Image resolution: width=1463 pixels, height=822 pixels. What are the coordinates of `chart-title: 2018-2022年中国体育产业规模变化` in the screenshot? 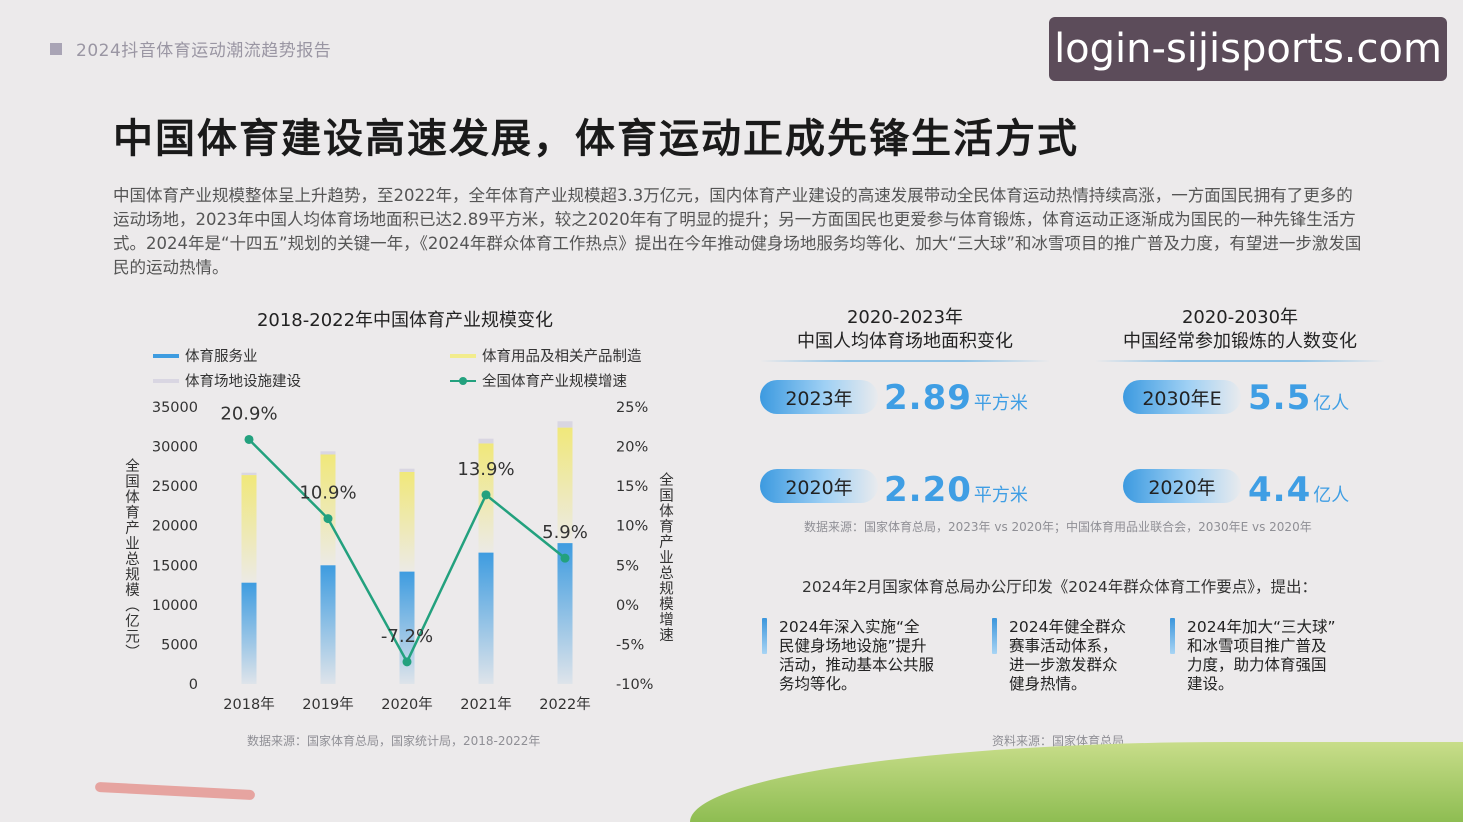 It's located at (405, 320).